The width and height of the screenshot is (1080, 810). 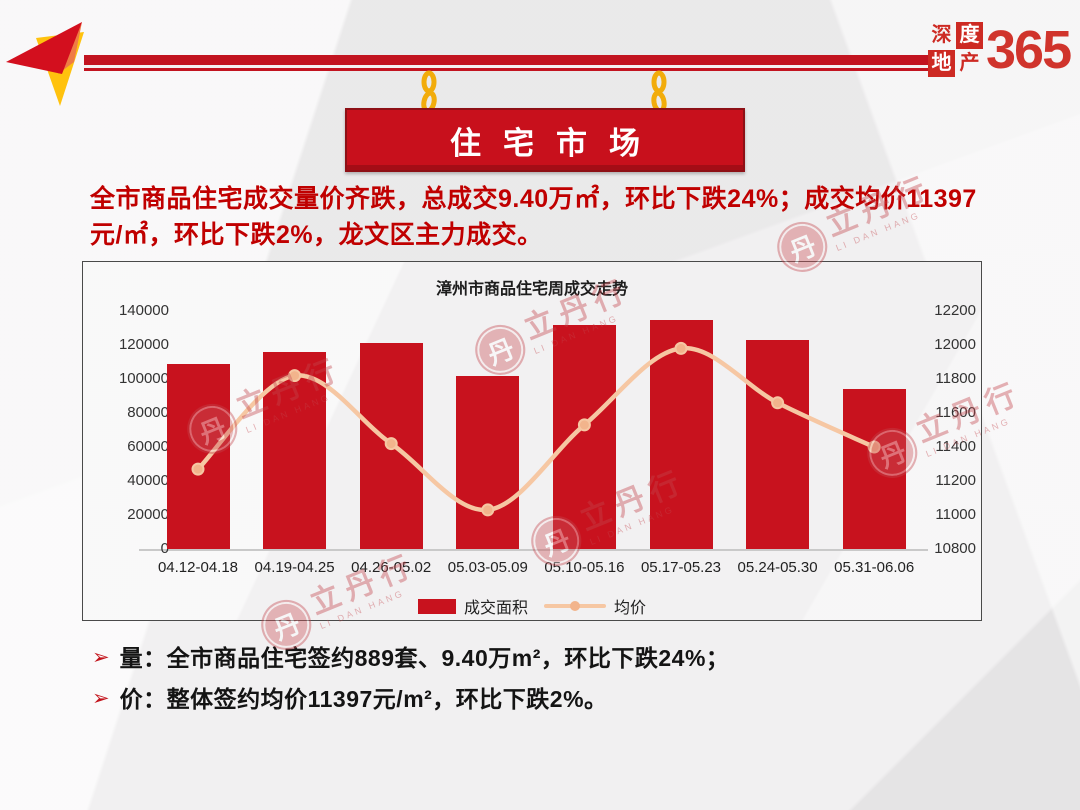 I want to click on right-axis-tick-label: 11000, so click(x=955, y=514).